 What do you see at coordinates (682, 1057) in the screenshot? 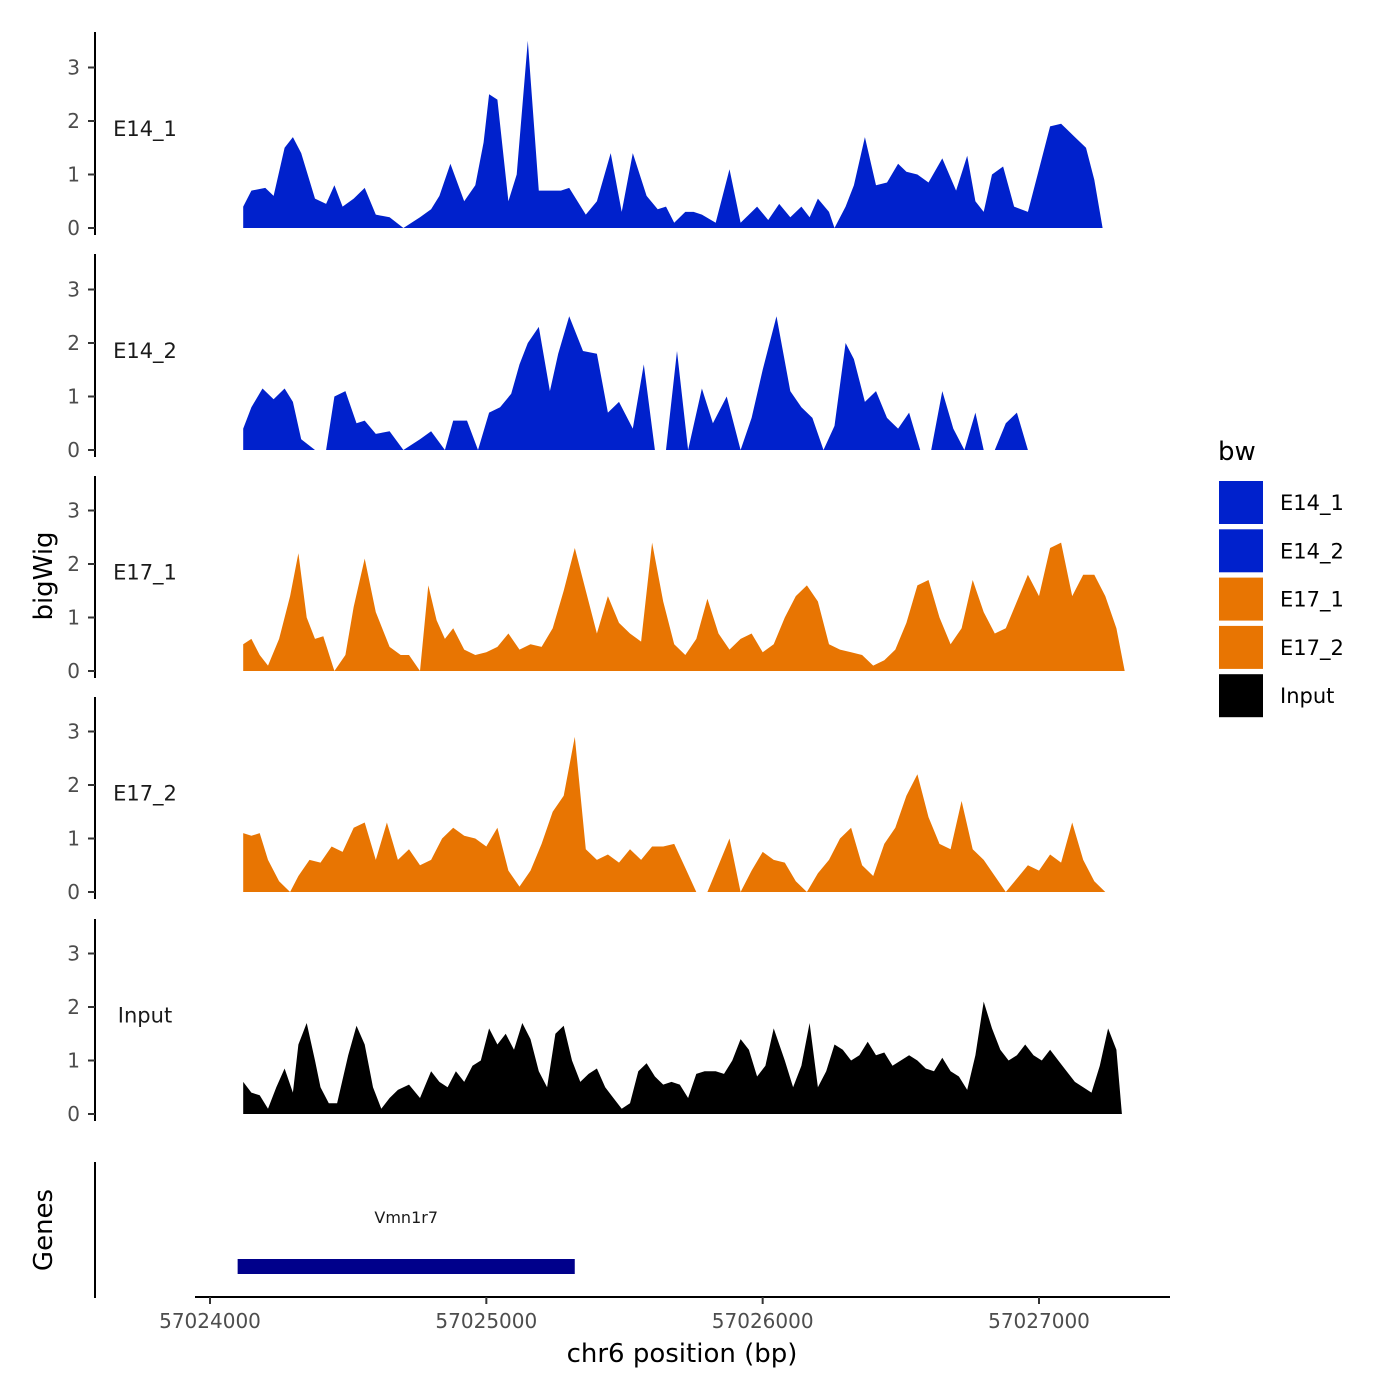
I see `signal-area-input` at bounding box center [682, 1057].